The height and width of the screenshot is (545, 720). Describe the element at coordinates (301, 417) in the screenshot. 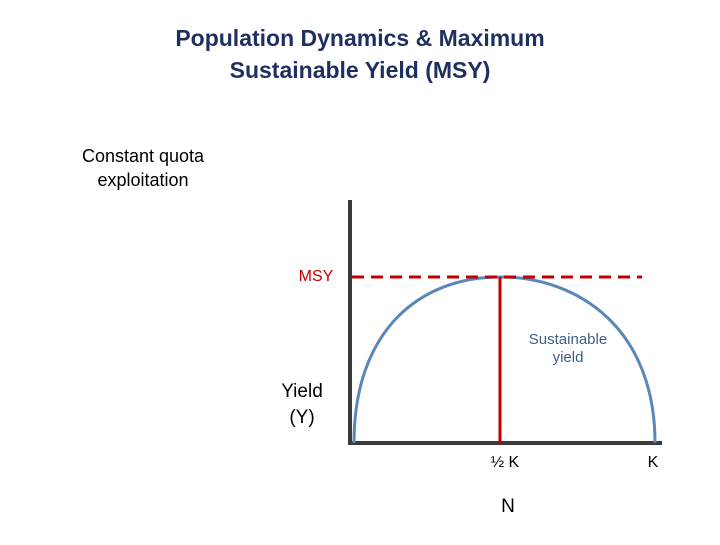

I see `y-axis-label: (Y)` at that location.